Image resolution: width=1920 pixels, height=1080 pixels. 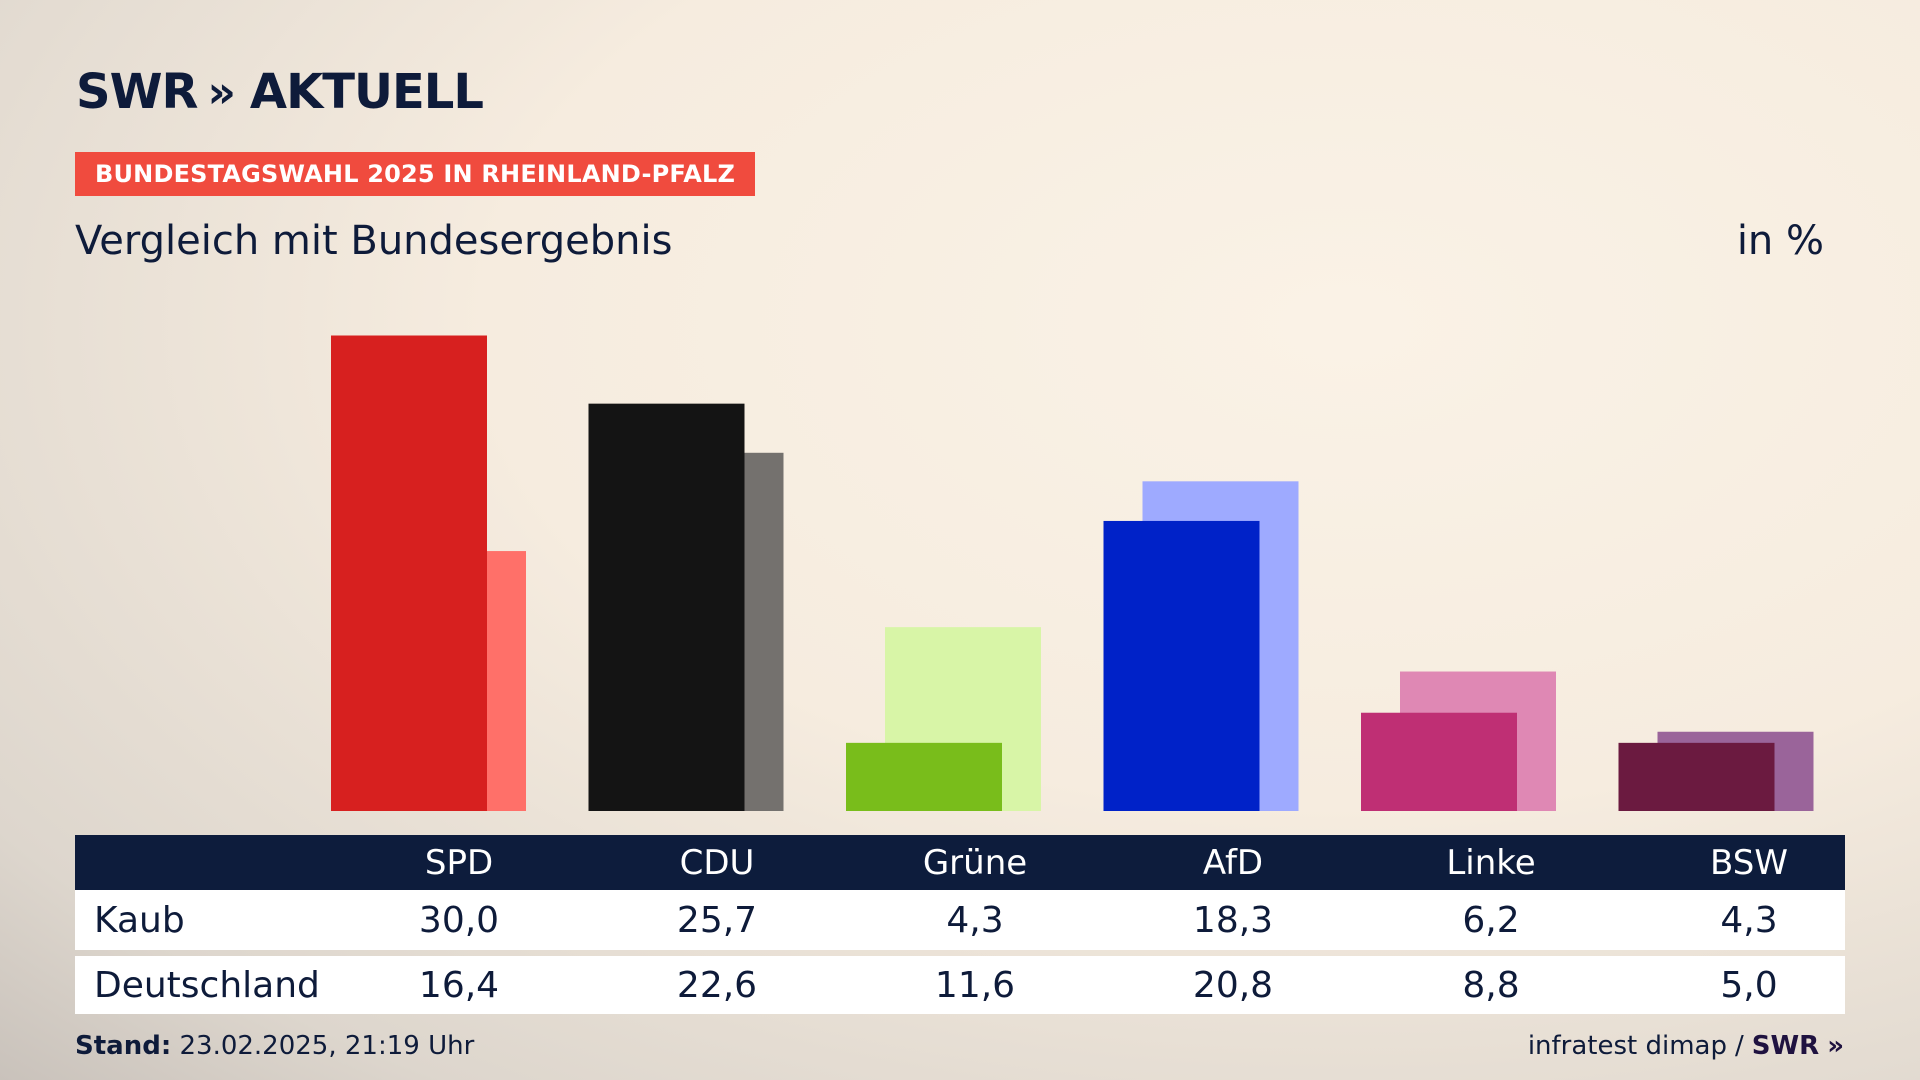 I want to click on swr-aktuell-logo: SWR » AKTUELL, so click(x=280, y=92).